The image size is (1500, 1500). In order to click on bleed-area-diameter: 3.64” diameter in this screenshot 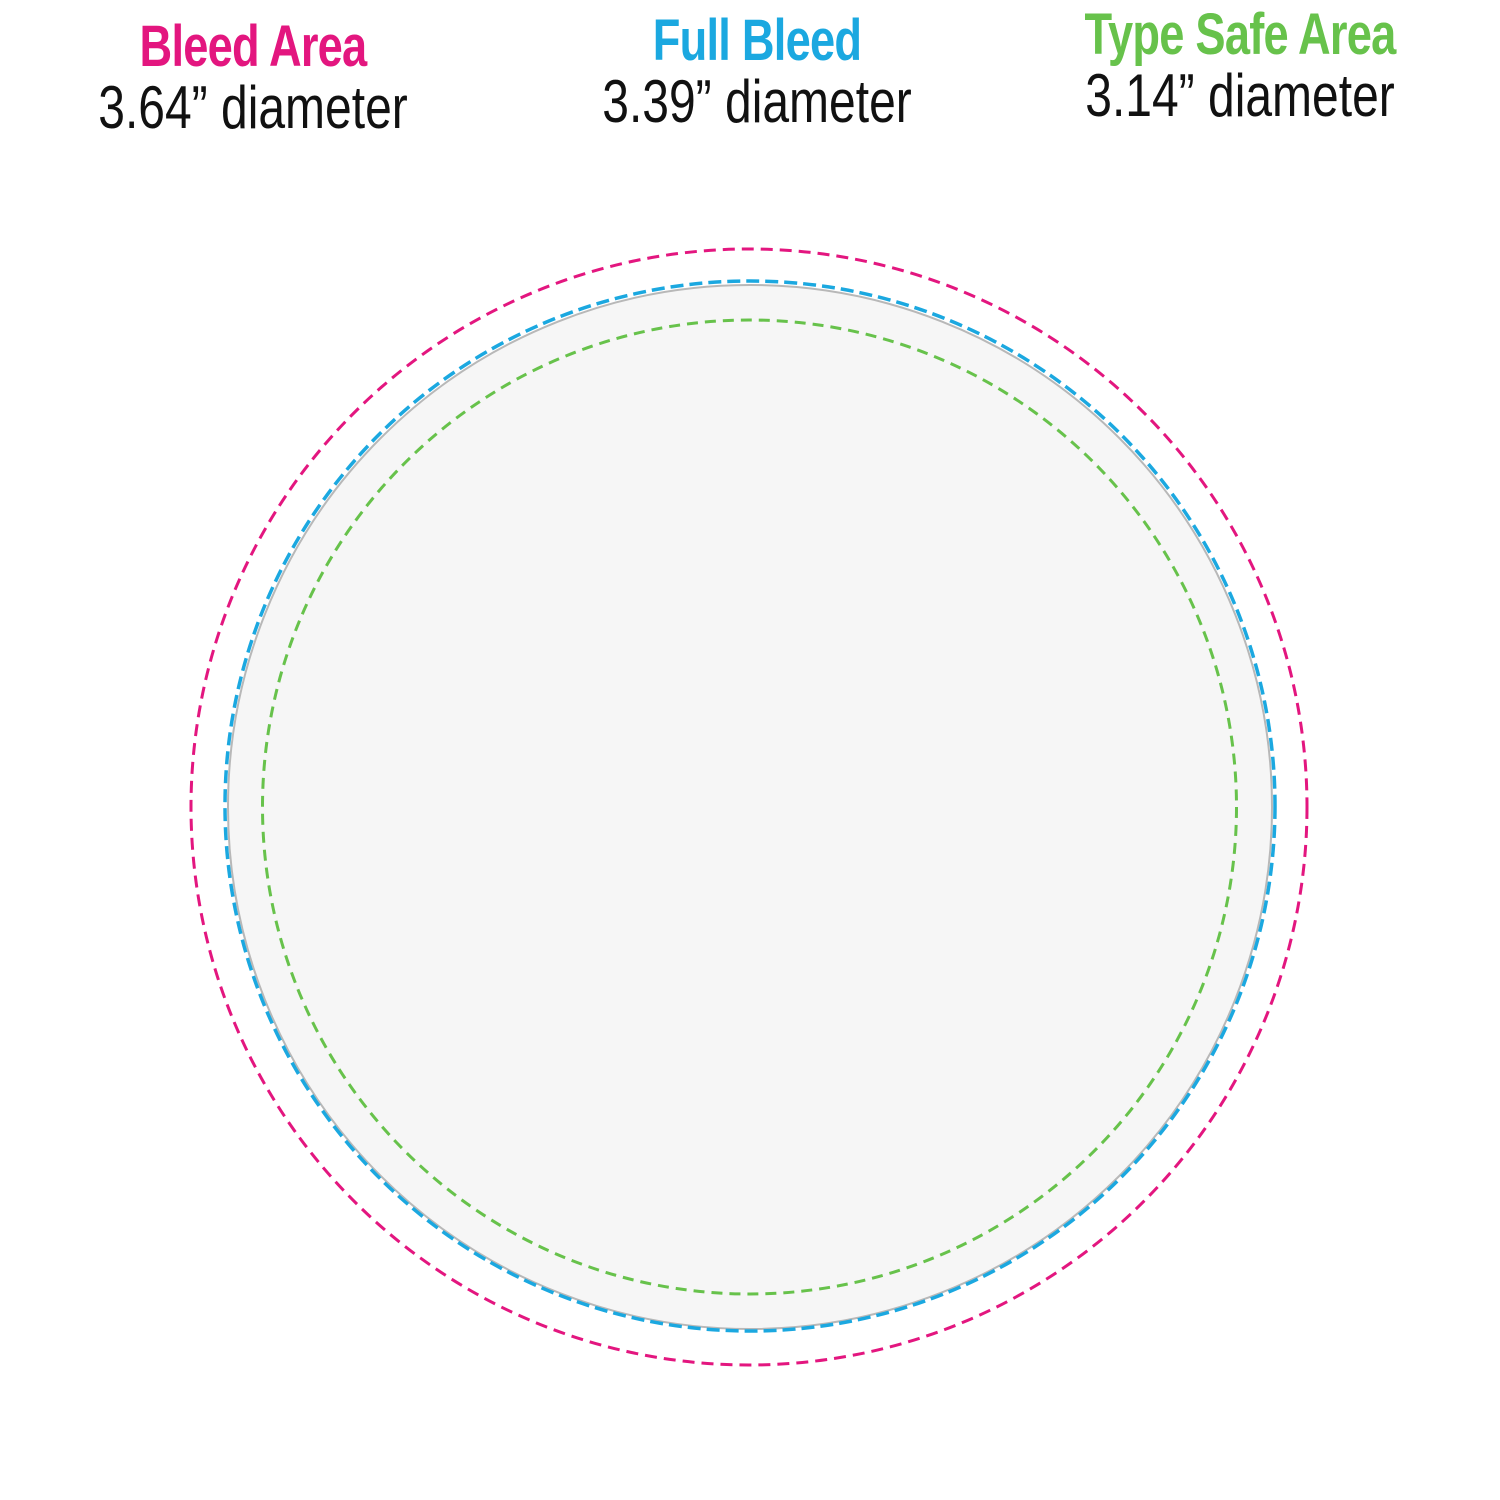, I will do `click(253, 107)`.